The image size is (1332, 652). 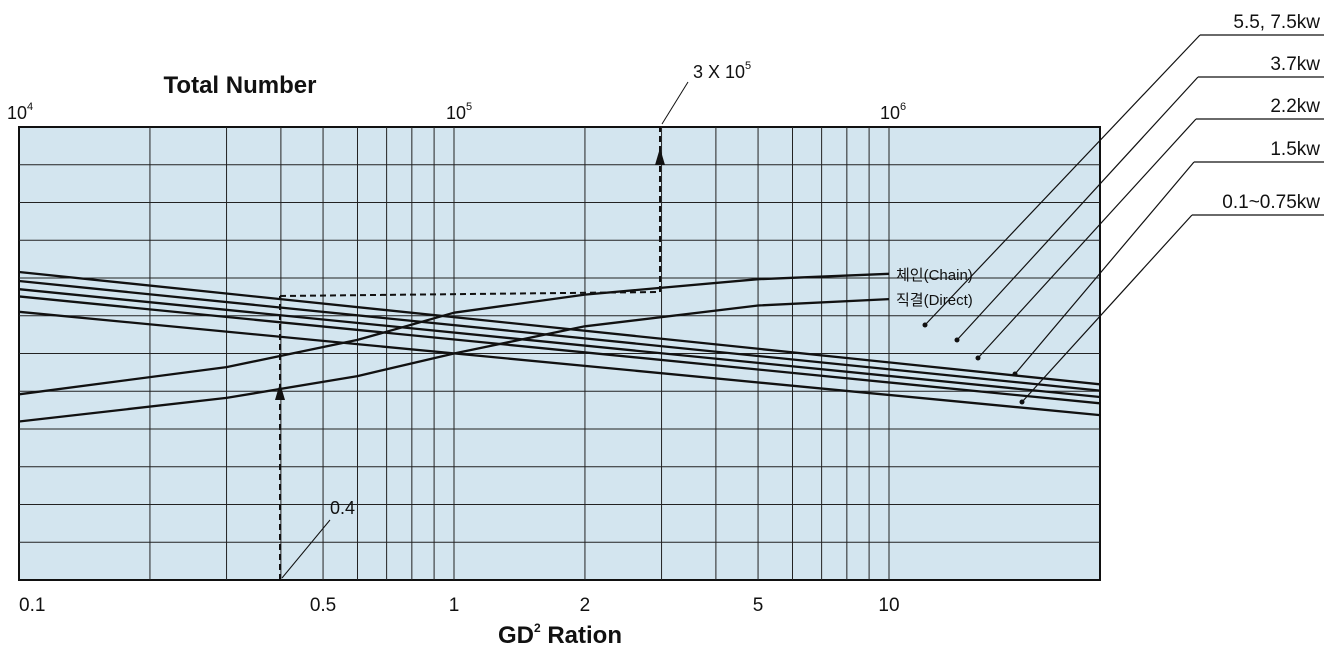 What do you see at coordinates (454, 605) in the screenshot?
I see `x-tick-label: 1` at bounding box center [454, 605].